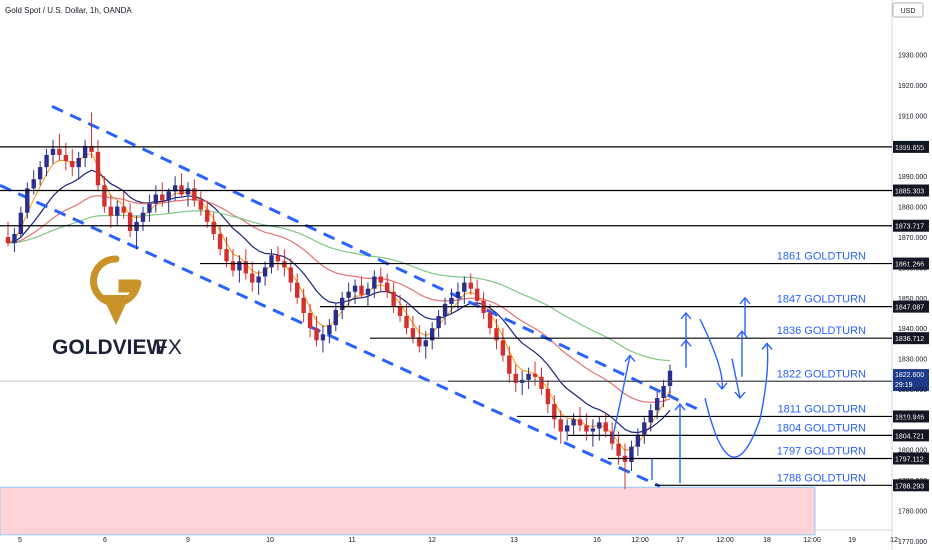 This screenshot has height=550, width=932. What do you see at coordinates (912, 390) in the screenshot?
I see `y-tick-label: 1820.000` at bounding box center [912, 390].